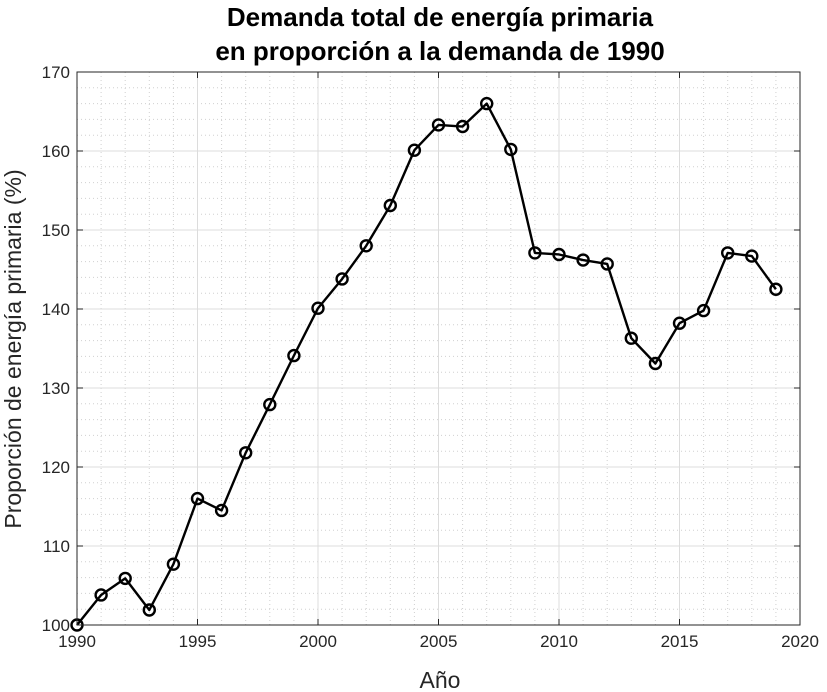 This screenshot has width=827, height=692. Describe the element at coordinates (198, 641) in the screenshot. I see `x-tick-label: 1995` at that location.